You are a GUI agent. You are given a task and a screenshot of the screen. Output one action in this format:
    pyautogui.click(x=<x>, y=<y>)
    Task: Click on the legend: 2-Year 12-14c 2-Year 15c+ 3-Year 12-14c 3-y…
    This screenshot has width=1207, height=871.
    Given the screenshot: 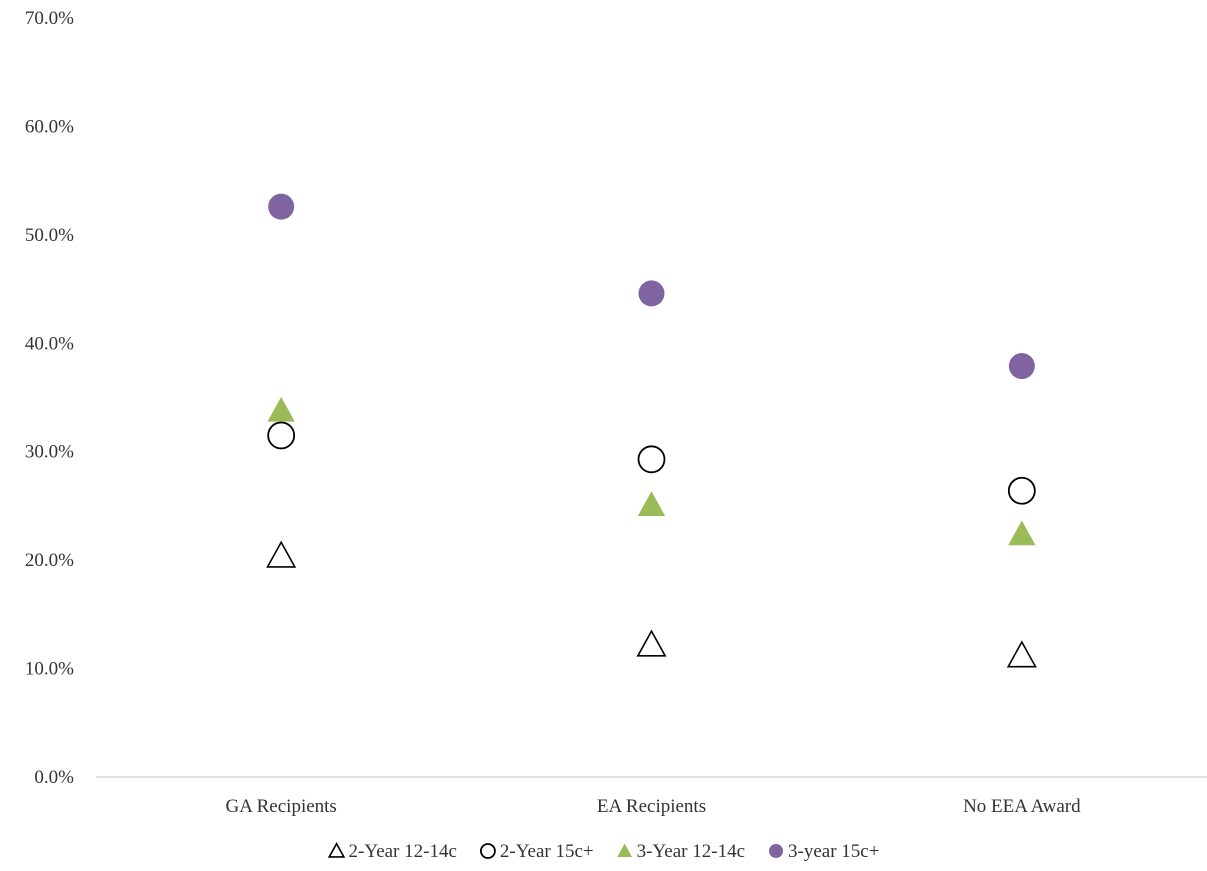 What is the action you would take?
    pyautogui.click(x=603, y=851)
    